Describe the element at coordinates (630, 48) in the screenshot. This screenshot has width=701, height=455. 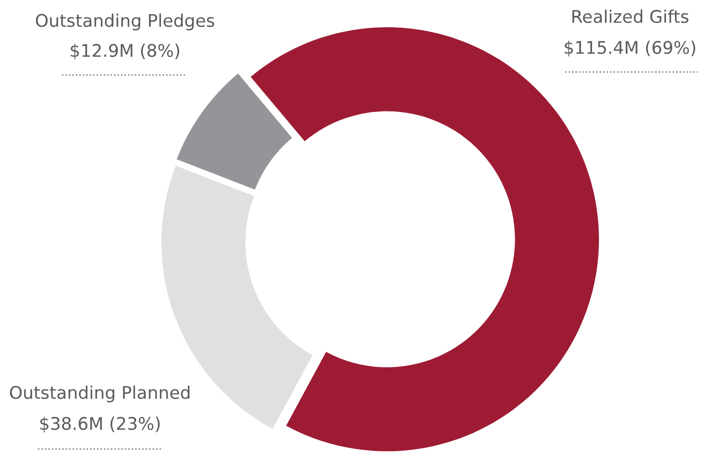
I see `data-label: $115.4M (69%)` at that location.